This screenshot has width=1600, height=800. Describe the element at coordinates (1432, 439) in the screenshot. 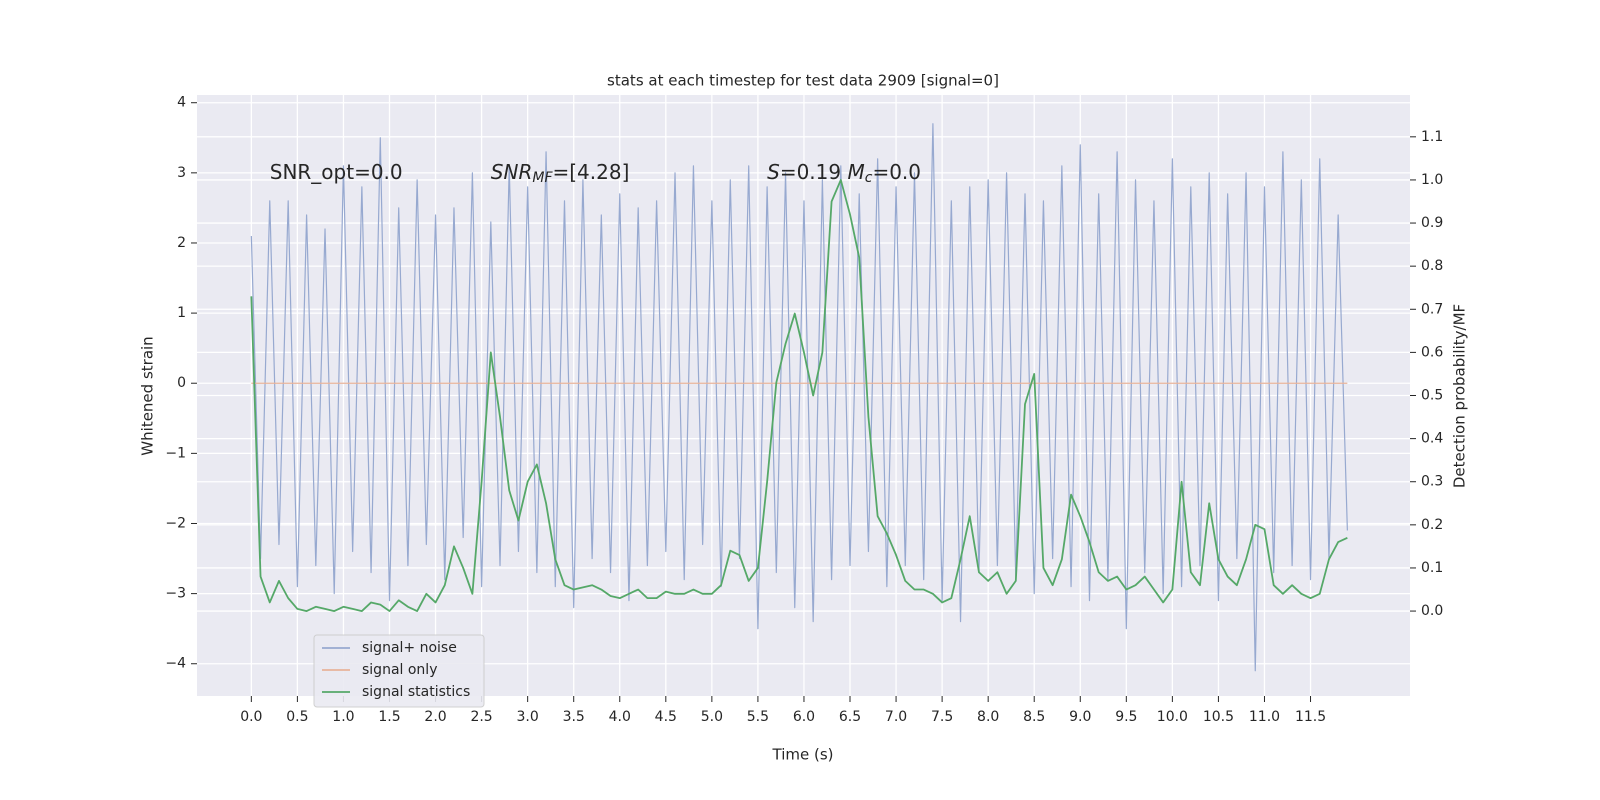

I see `y2-tick-label: 0.4` at that location.